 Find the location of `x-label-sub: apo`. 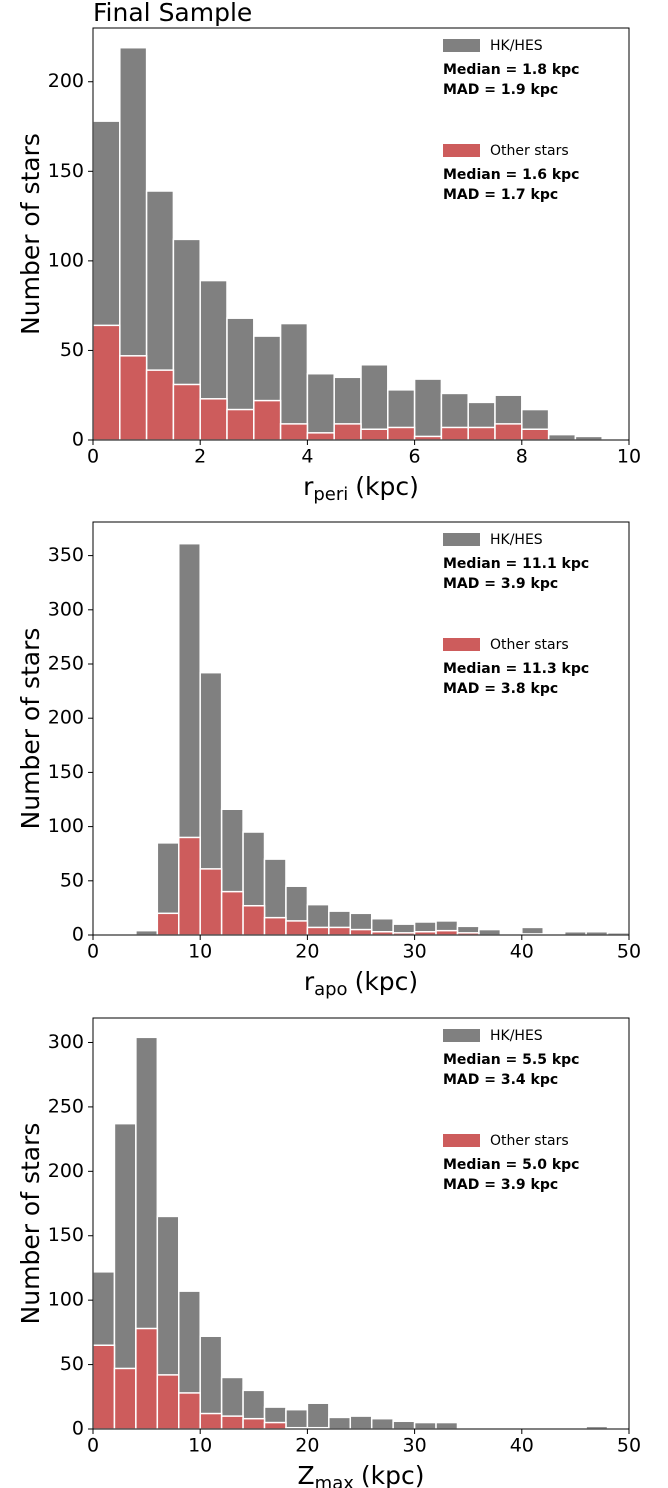

x-label-sub: apo is located at coordinates (330, 989).